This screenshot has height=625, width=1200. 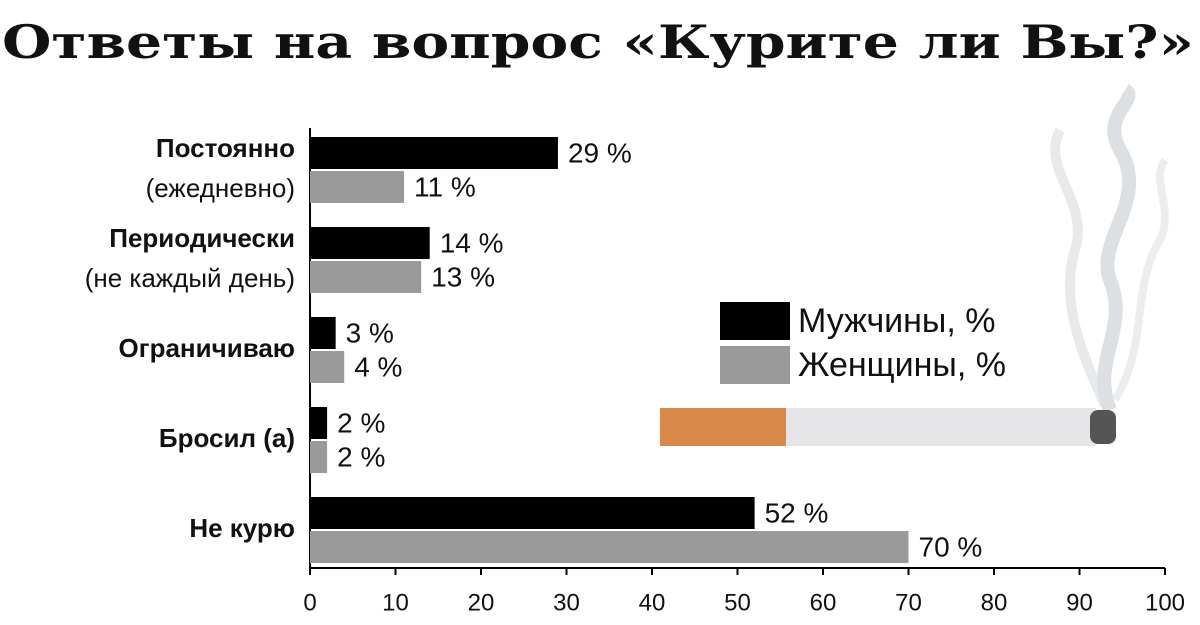 I want to click on x-tick-label: 40, so click(x=652, y=602).